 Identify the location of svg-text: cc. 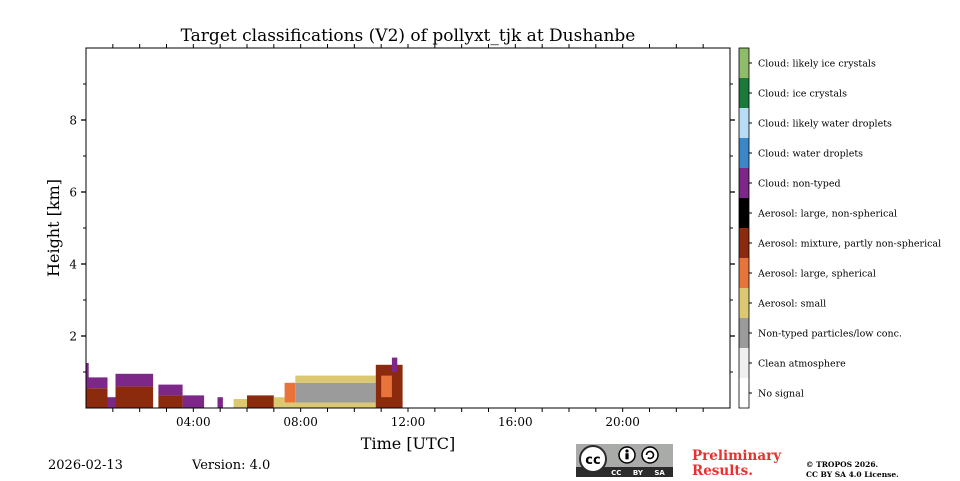
(592, 460).